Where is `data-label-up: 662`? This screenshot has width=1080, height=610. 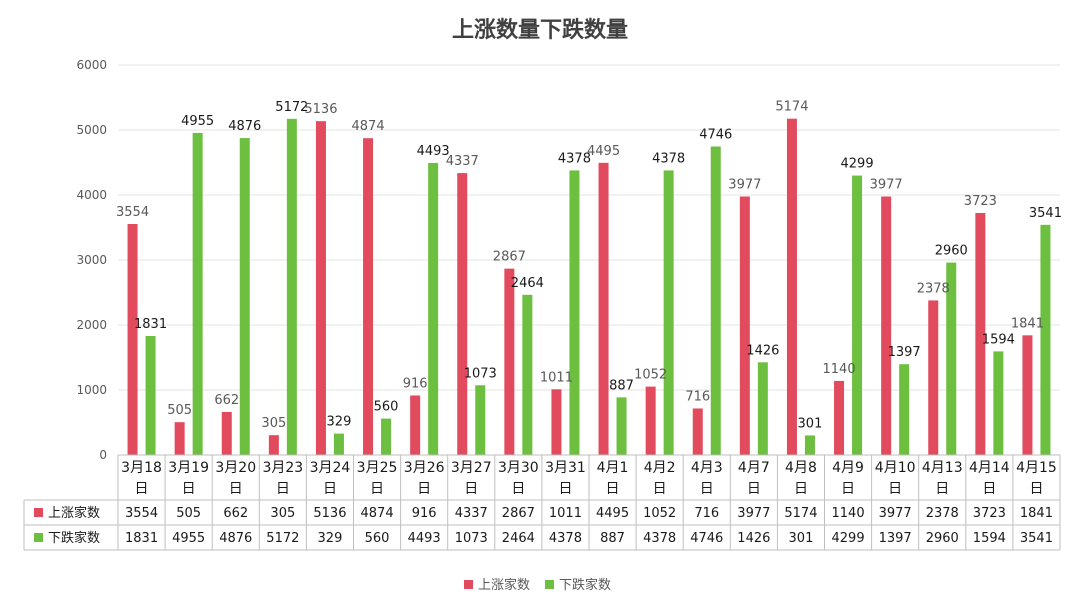 data-label-up: 662 is located at coordinates (226, 400).